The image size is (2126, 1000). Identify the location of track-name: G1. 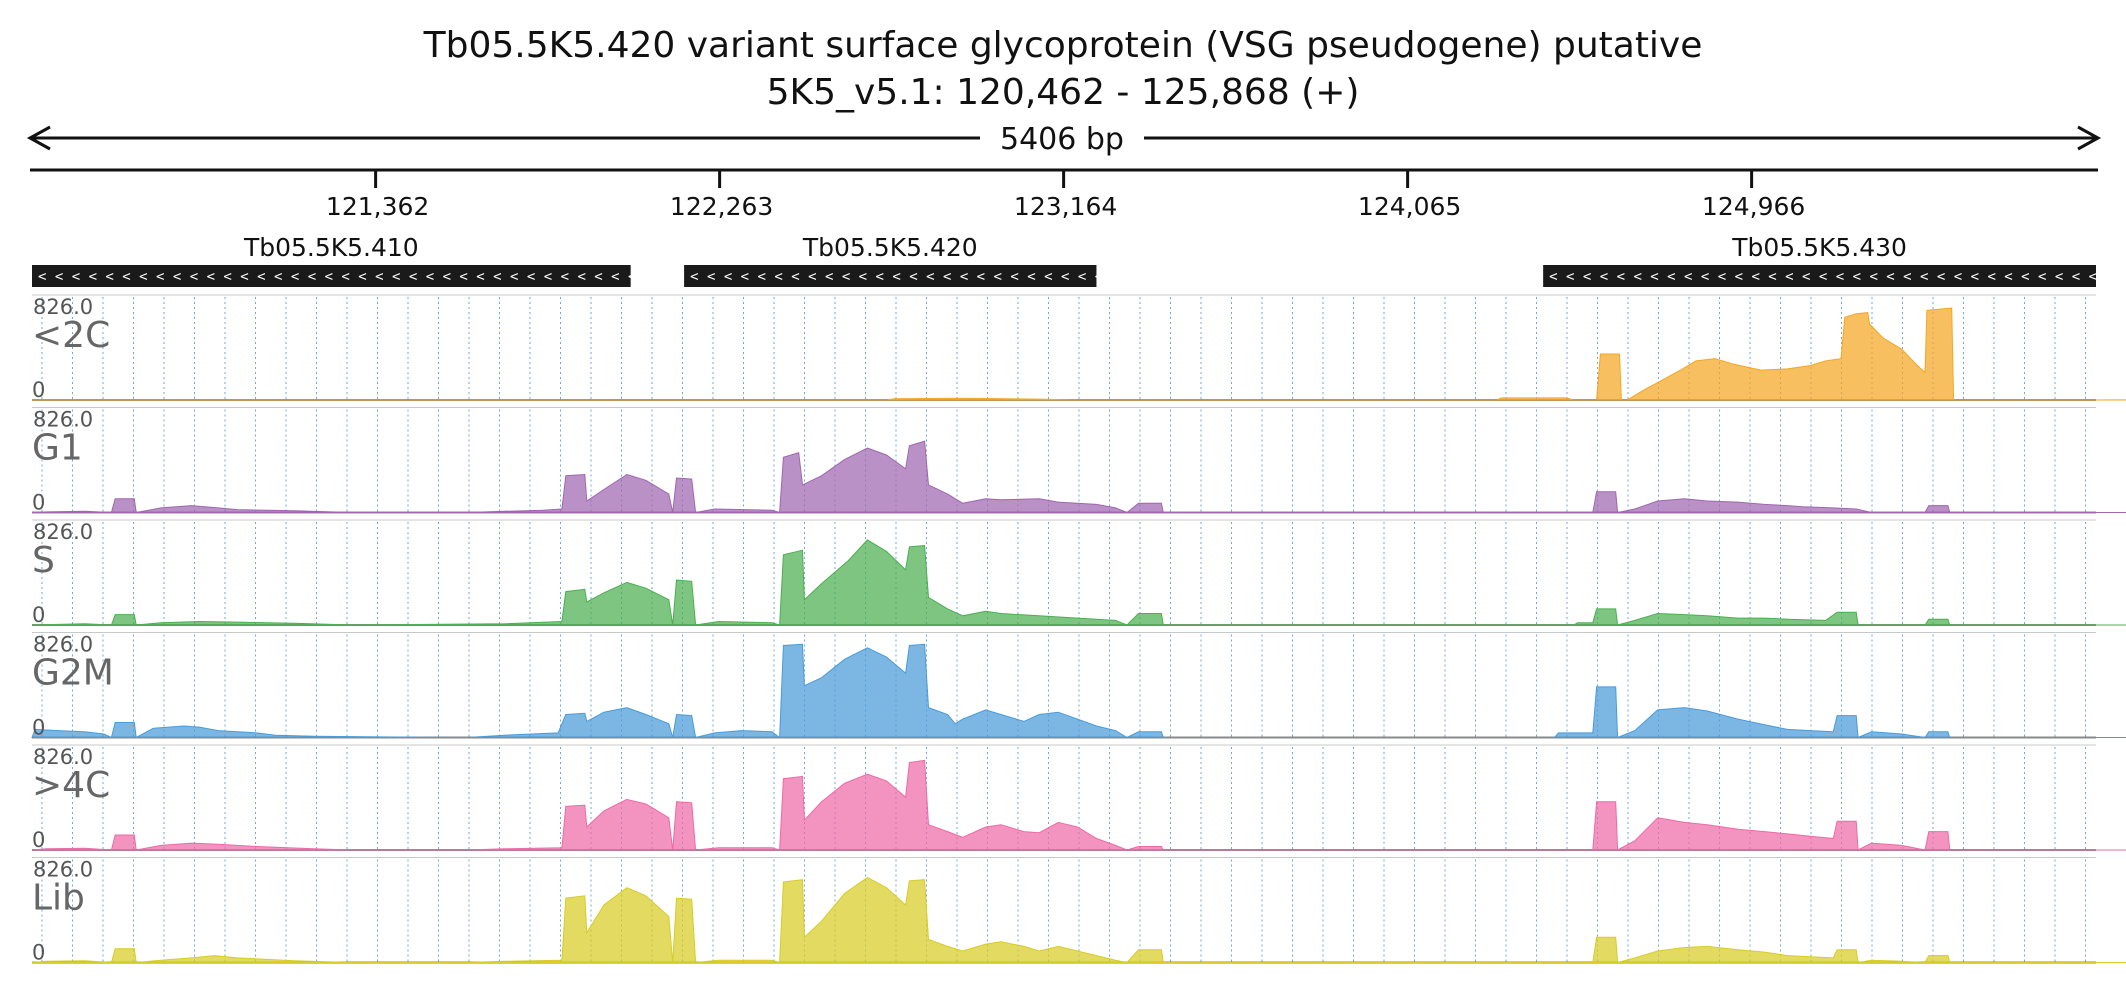
(57, 448).